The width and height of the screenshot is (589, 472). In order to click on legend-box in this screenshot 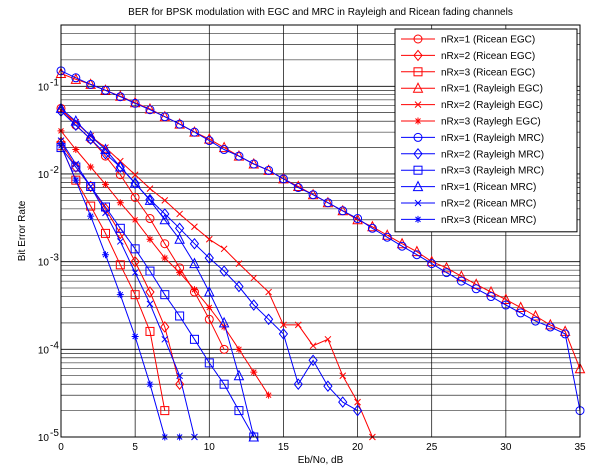, I will do `click(486, 130)`.